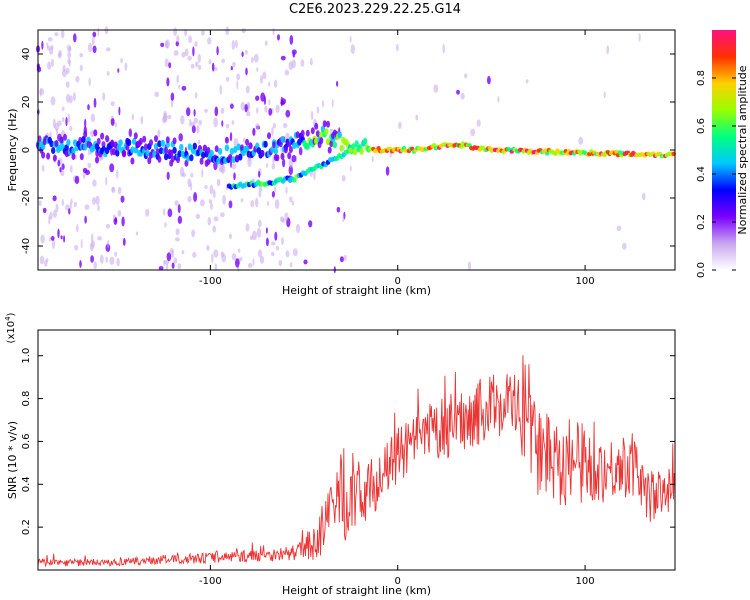  Describe the element at coordinates (701, 174) in the screenshot. I see `colorbar-tick-label: 0.4` at that location.